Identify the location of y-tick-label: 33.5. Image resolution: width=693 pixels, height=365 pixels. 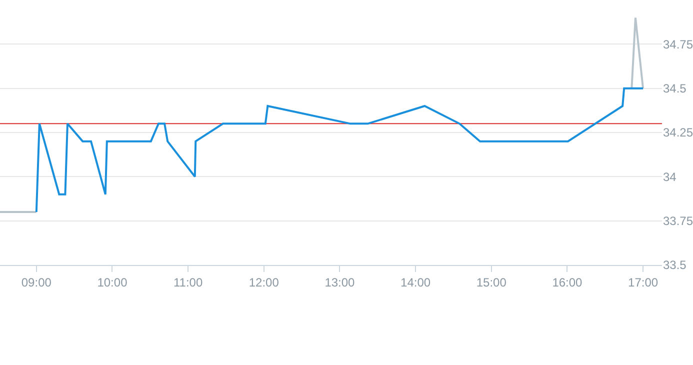
(675, 265).